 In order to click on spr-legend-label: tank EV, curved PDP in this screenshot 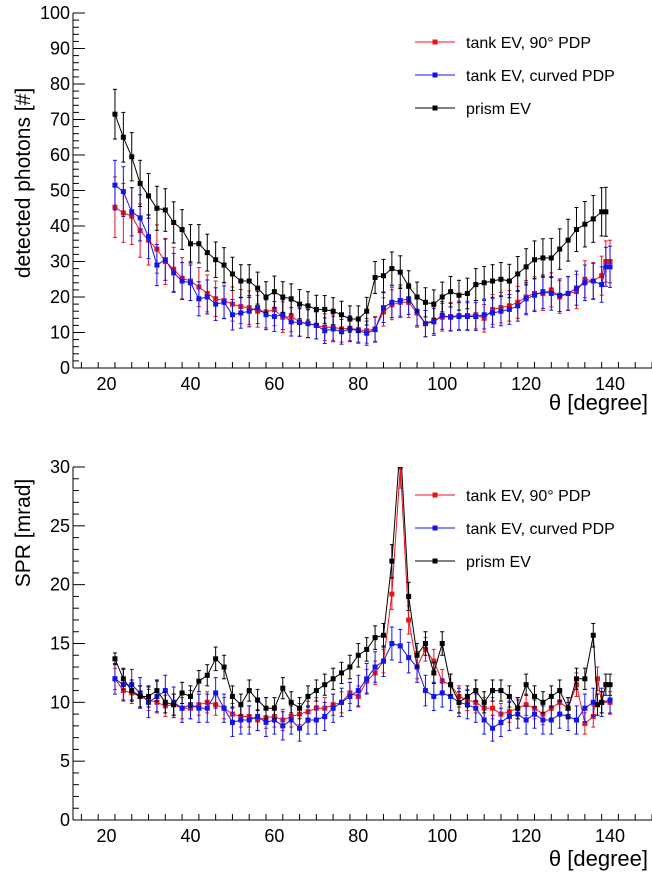, I will do `click(540, 529)`.